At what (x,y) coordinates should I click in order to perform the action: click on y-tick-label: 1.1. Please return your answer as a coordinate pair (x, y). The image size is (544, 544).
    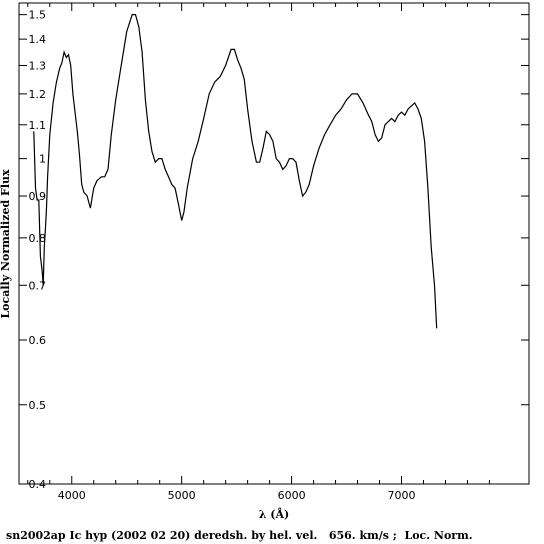
    Looking at the image, I should click on (38, 125).